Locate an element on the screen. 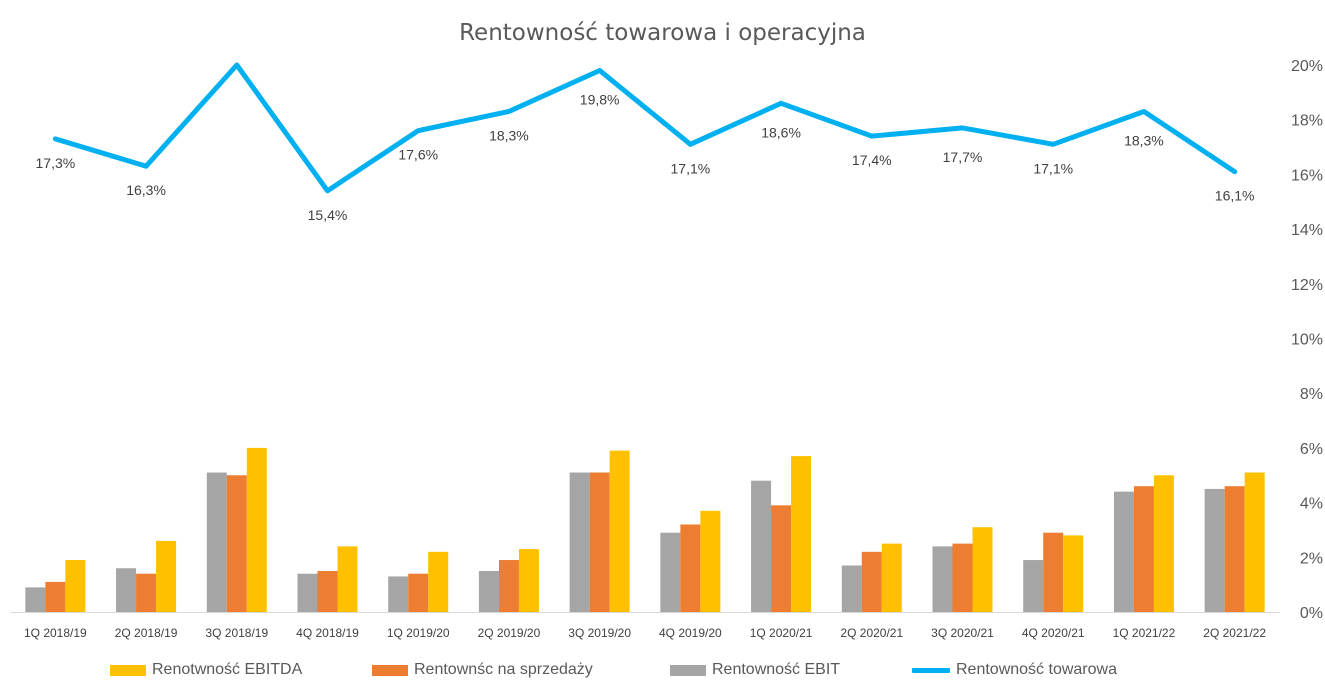 The image size is (1325, 693). chart-title: Rentowność towarowa i operacyjna is located at coordinates (662, 33).